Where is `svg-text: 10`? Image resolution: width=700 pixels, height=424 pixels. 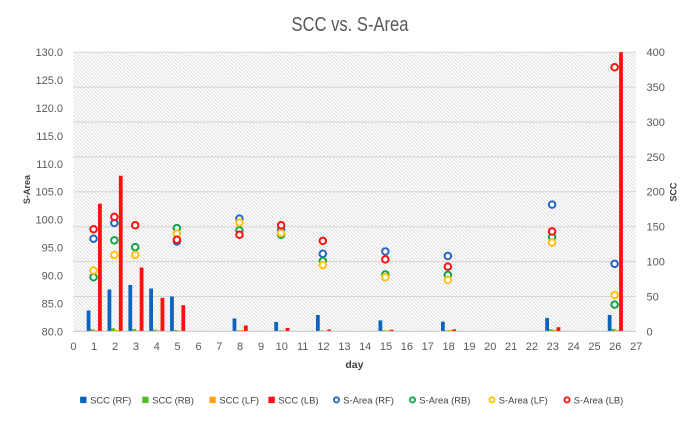 svg-text: 10 is located at coordinates (282, 347).